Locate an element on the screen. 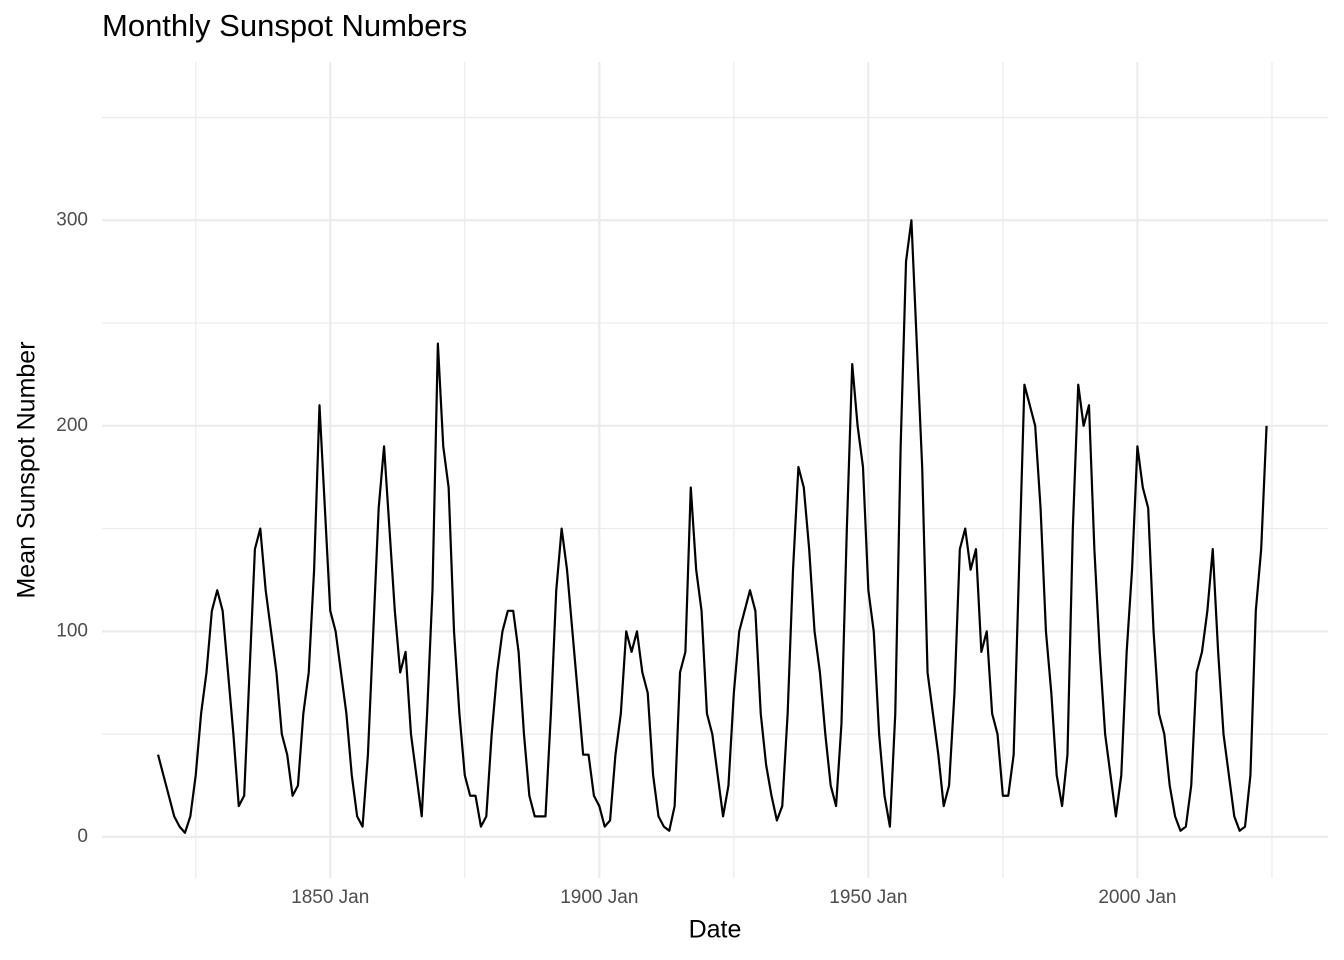  chart-title: Monthly Sunspot Numbers is located at coordinates (284, 25).